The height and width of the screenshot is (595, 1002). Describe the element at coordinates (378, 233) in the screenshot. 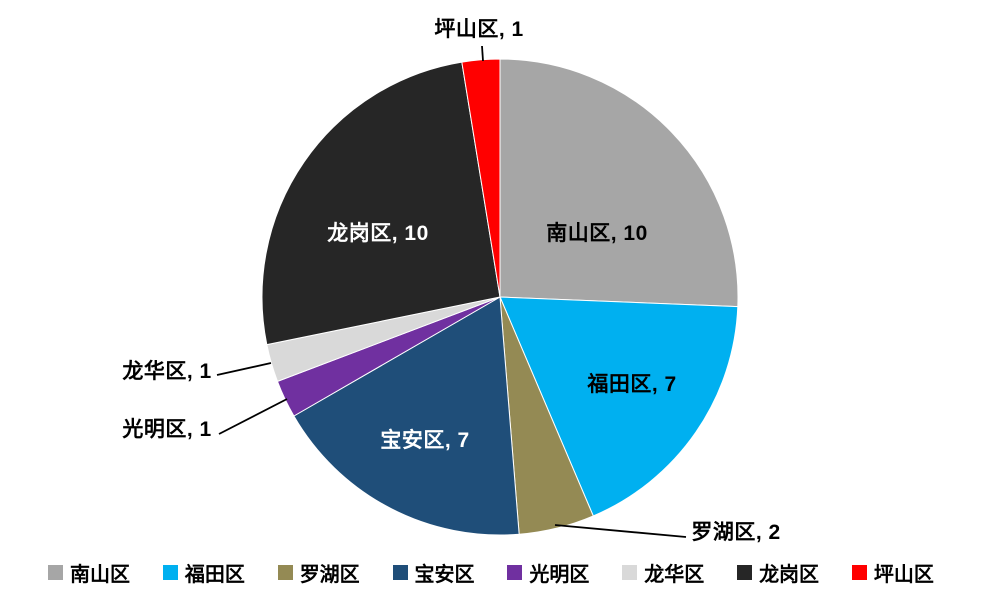

I see `data-label-longgang: 龙岗区, 10` at that location.